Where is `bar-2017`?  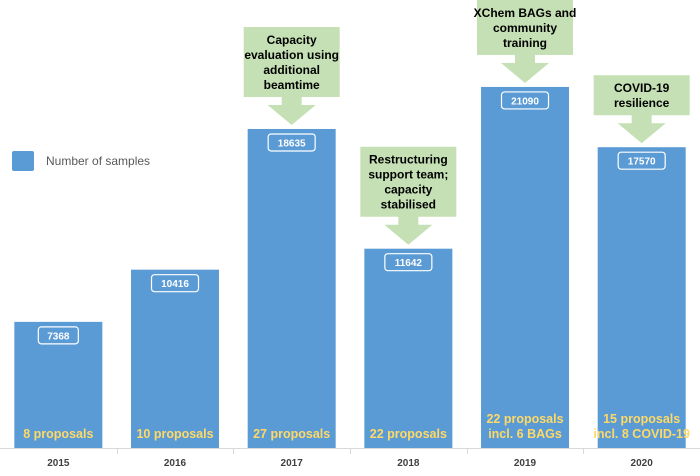 bar-2017 is located at coordinates (291, 288).